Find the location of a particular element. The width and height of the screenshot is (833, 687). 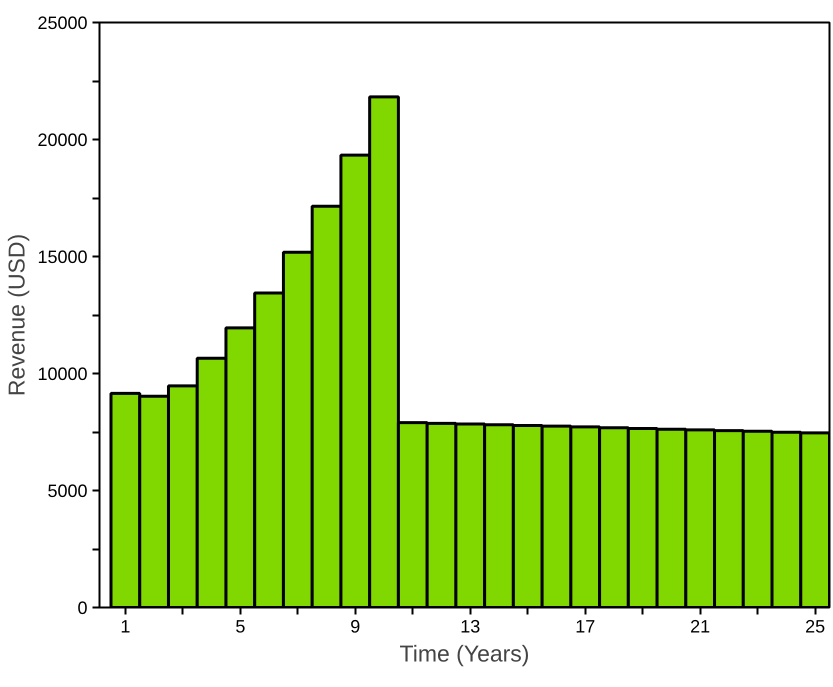

y-axis-title: Revenue (USD) is located at coordinates (16, 315).